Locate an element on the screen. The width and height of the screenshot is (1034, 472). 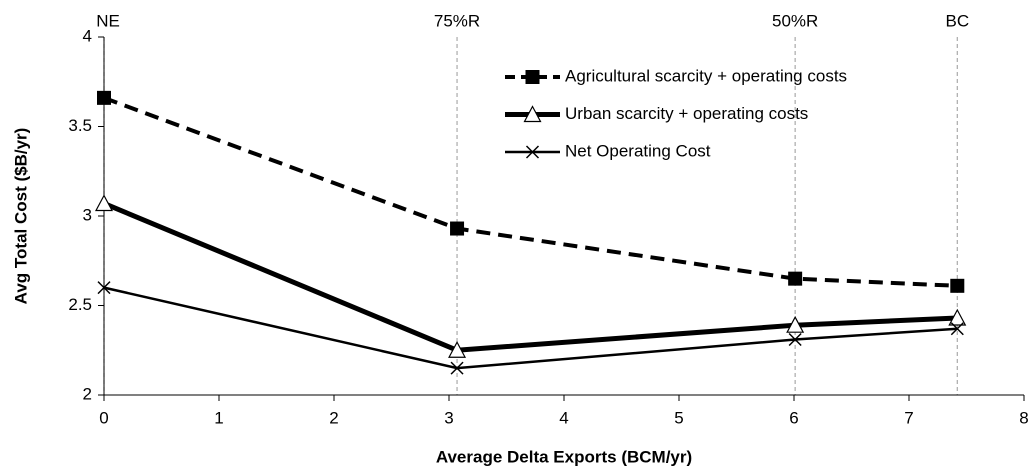
reference-label: 75%R is located at coordinates (457, 20).